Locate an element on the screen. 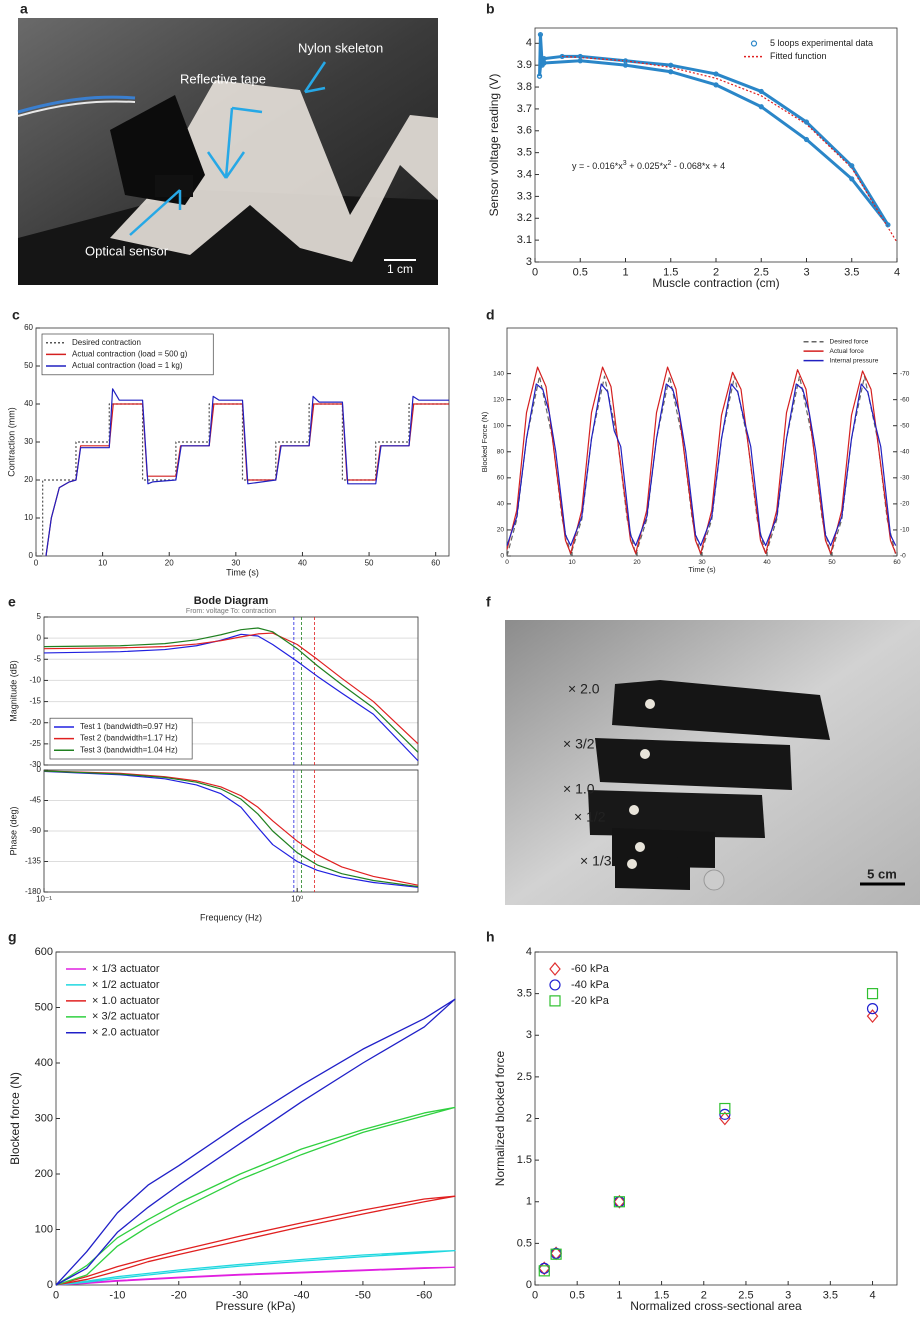 Image resolution: width=922 pixels, height=1318 pixels. equation-part: + 0.025*x is located at coordinates (647, 166).